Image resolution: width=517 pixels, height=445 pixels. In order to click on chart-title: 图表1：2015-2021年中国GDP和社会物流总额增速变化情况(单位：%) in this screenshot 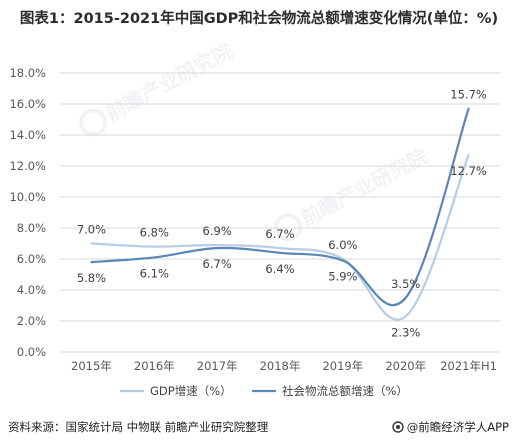, I will do `click(259, 19)`.